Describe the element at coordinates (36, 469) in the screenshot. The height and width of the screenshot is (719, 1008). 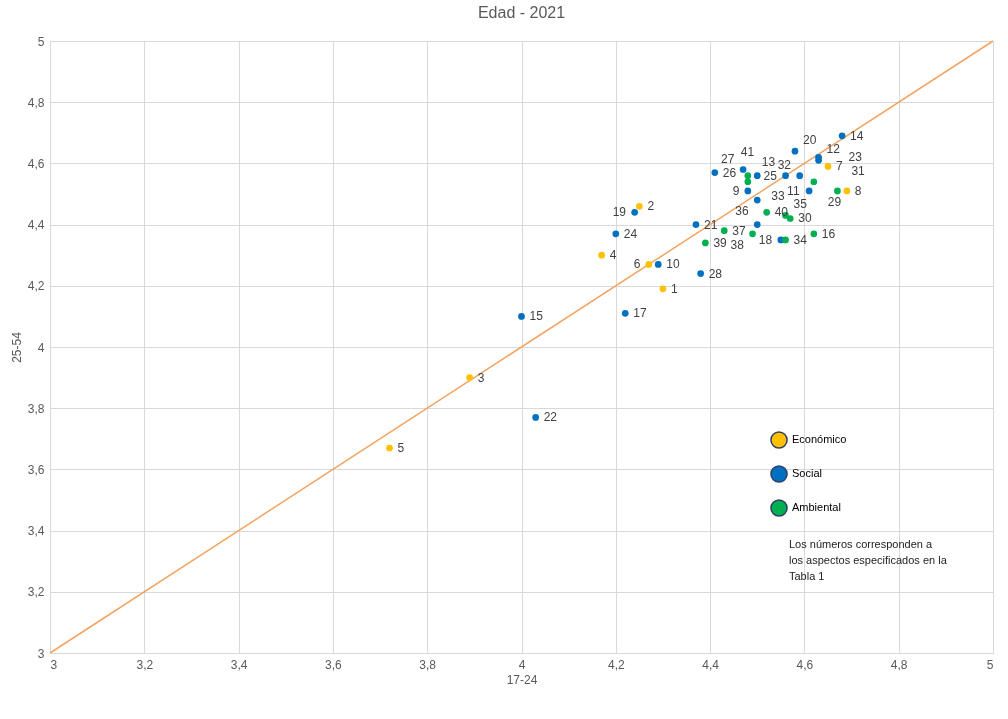
I see `y-tick-label: 3,6` at that location.